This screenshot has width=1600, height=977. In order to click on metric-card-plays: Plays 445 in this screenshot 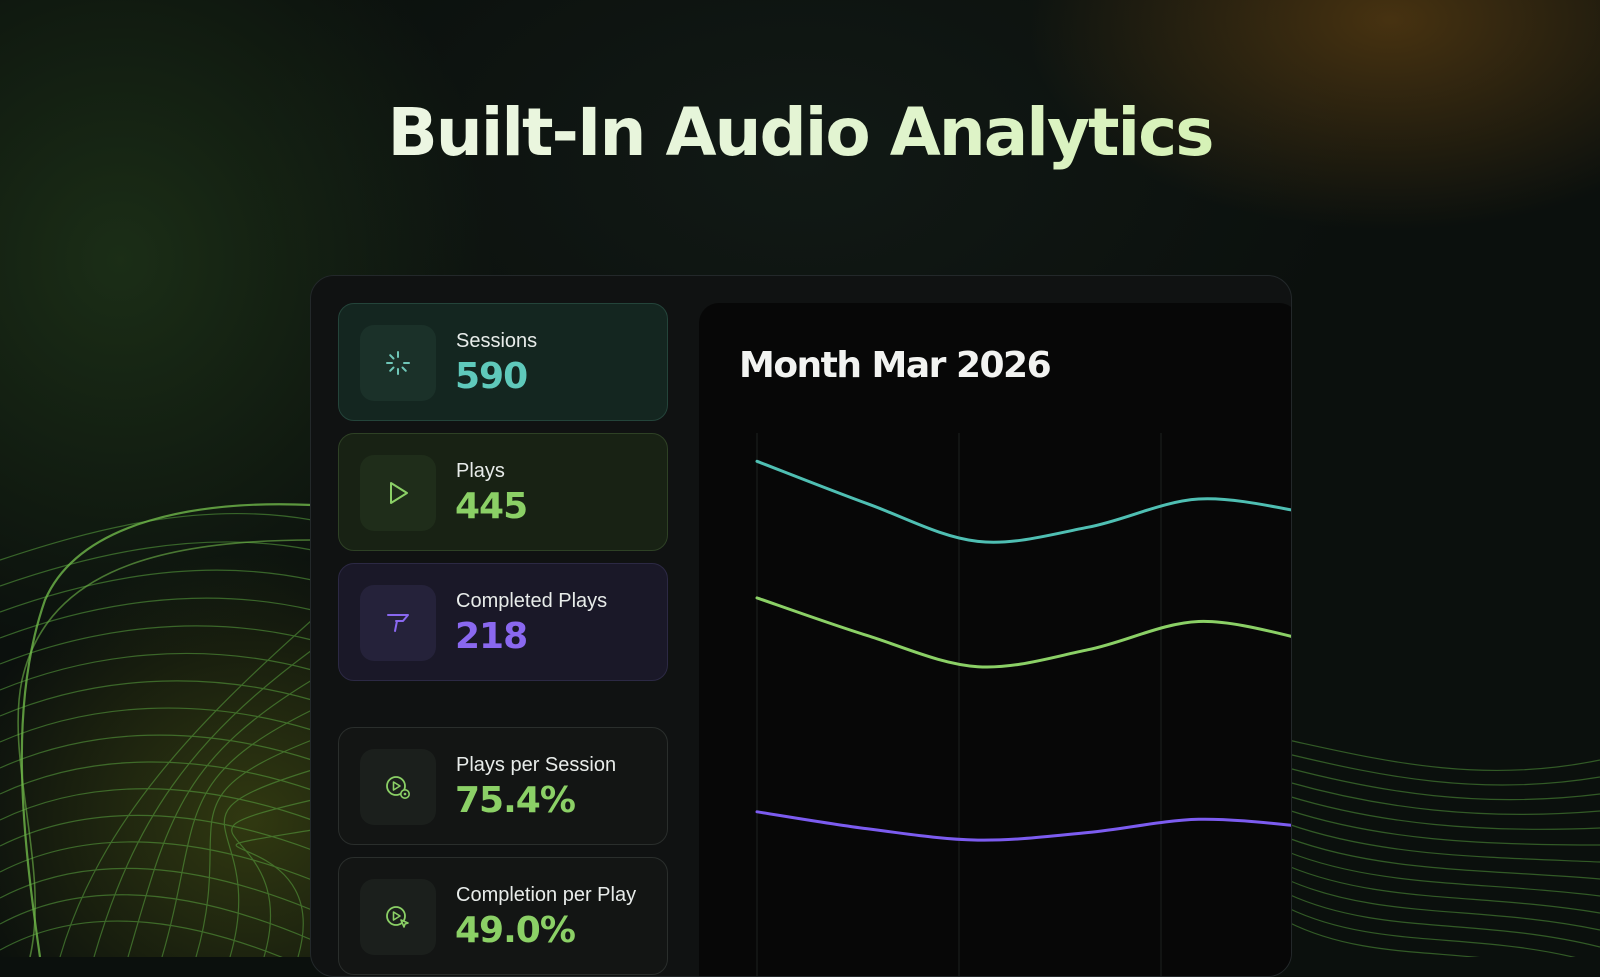, I will do `click(503, 492)`.